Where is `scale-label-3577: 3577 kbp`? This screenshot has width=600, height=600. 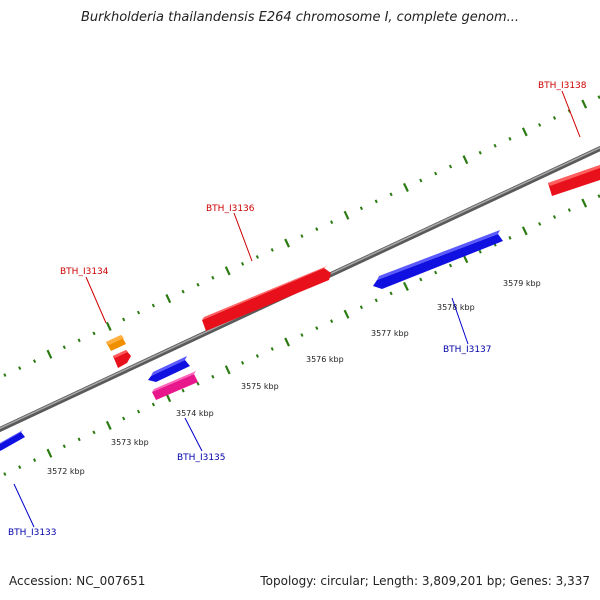
scale-label-3577: 3577 kbp is located at coordinates (390, 333).